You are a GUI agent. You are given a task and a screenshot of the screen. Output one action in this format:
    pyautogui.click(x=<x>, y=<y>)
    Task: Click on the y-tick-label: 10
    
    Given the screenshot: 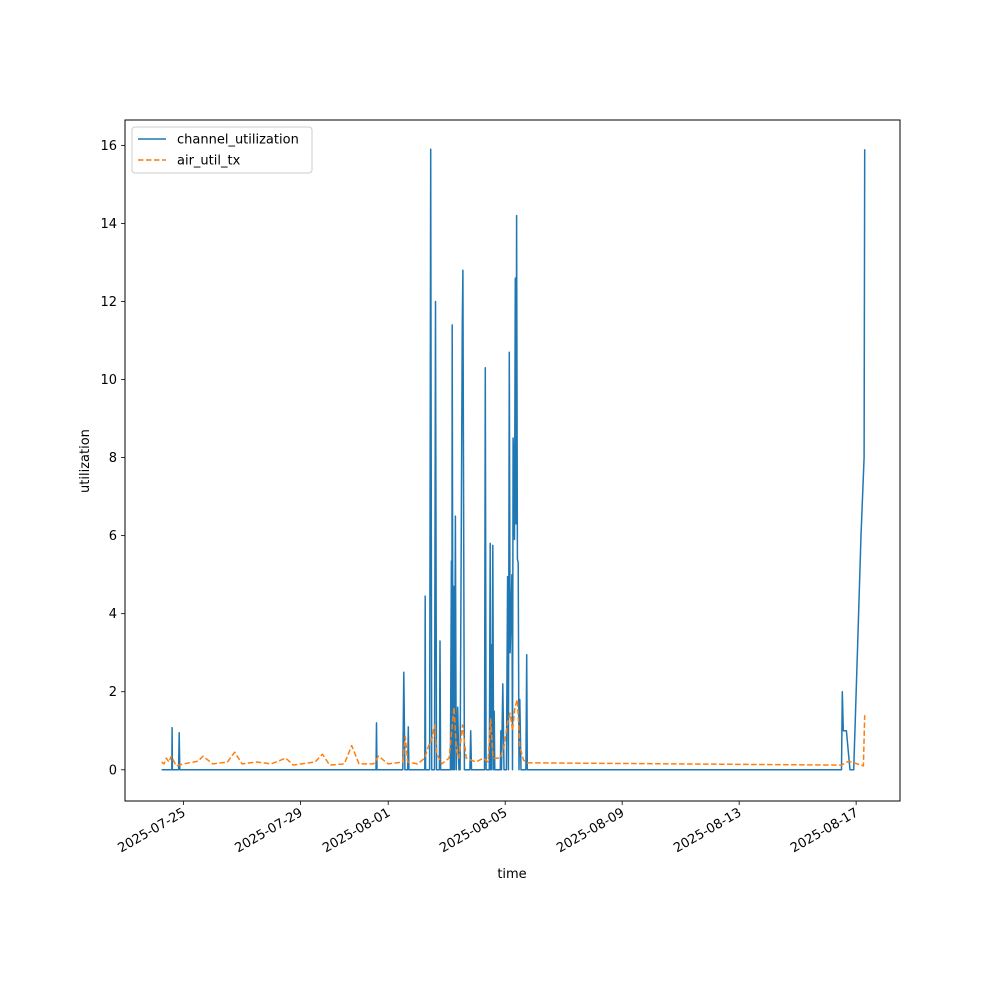 What is the action you would take?
    pyautogui.click(x=108, y=380)
    